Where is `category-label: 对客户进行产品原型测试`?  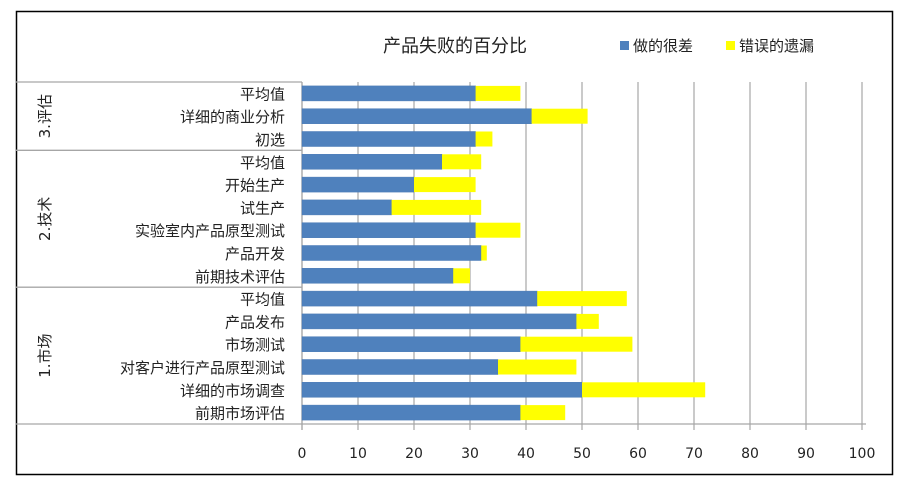
category-label: 对客户进行产品原型测试 is located at coordinates (202, 368).